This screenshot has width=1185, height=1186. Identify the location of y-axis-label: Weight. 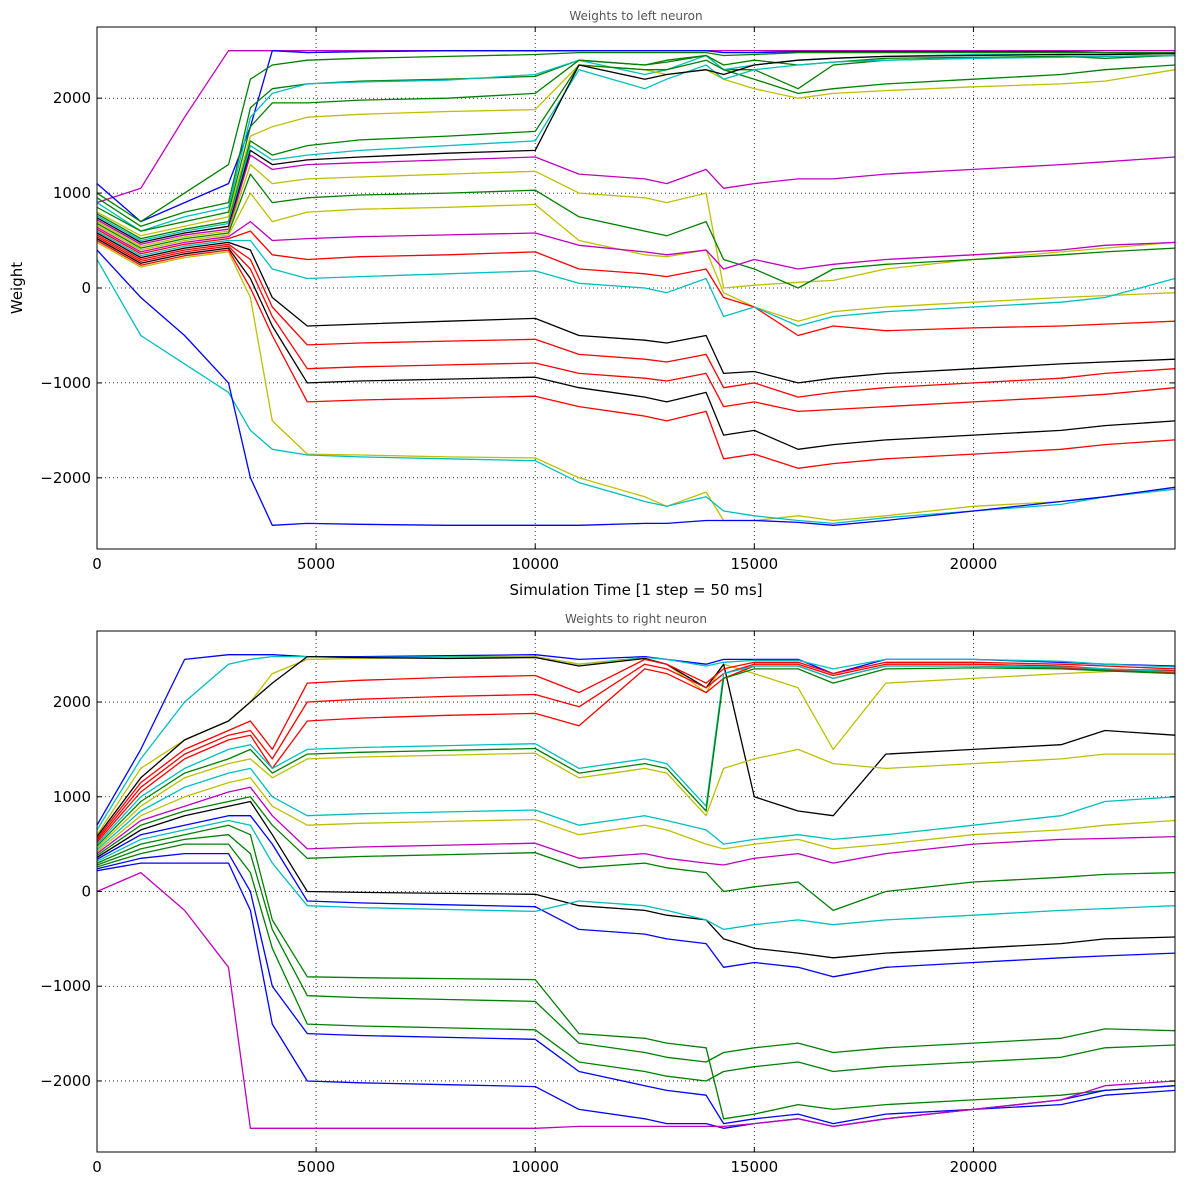
(17, 288).